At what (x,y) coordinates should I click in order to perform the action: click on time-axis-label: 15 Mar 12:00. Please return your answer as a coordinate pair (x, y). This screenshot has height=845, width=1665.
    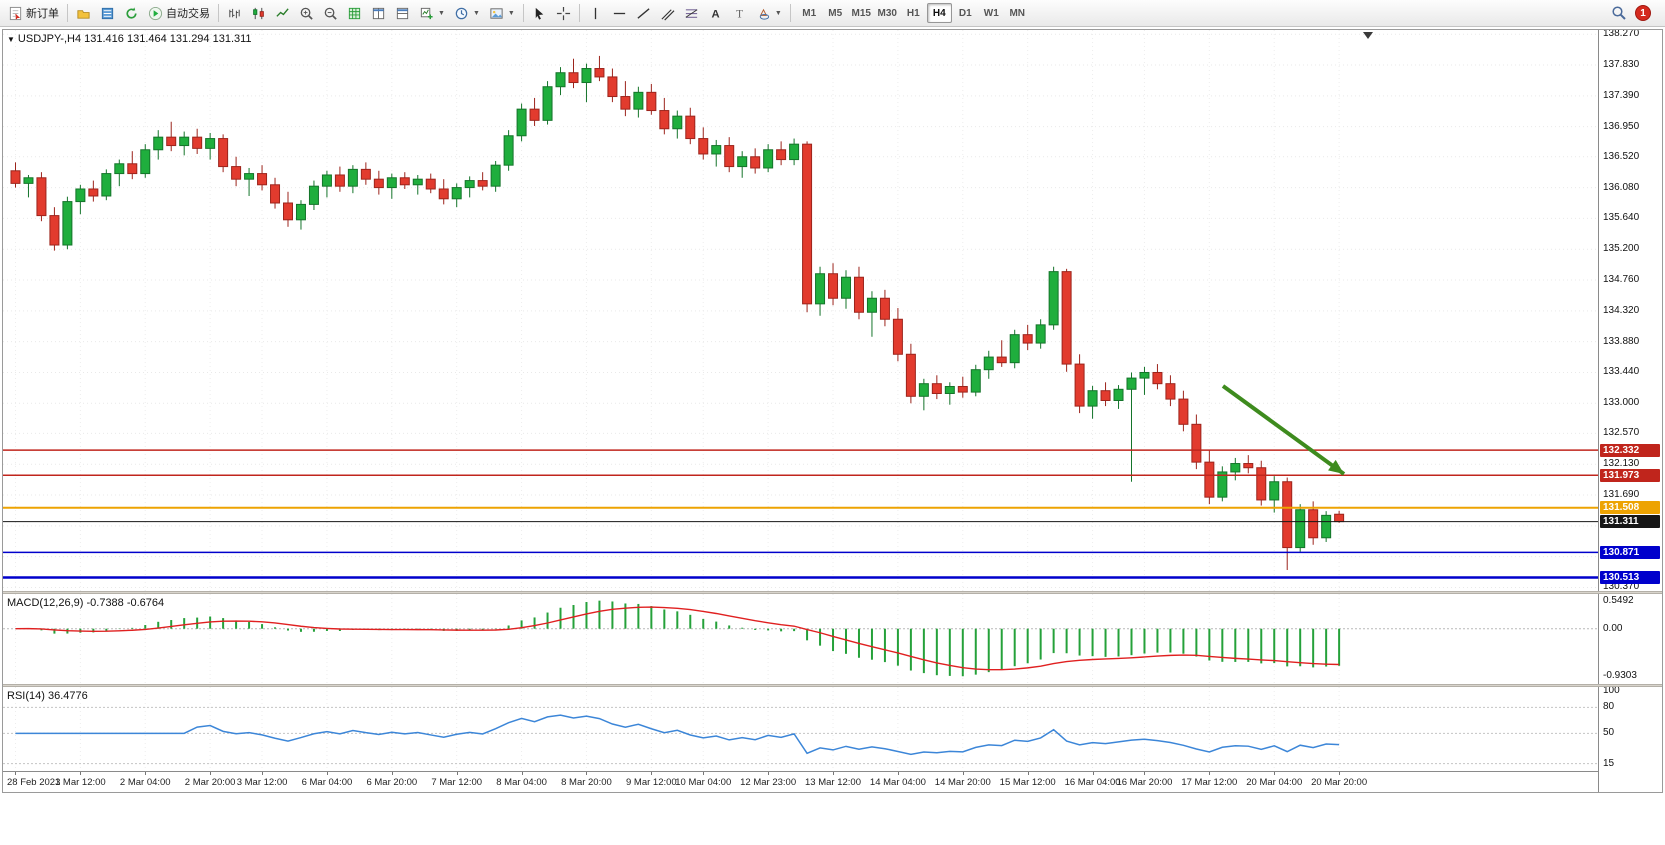
    Looking at the image, I should click on (1027, 782).